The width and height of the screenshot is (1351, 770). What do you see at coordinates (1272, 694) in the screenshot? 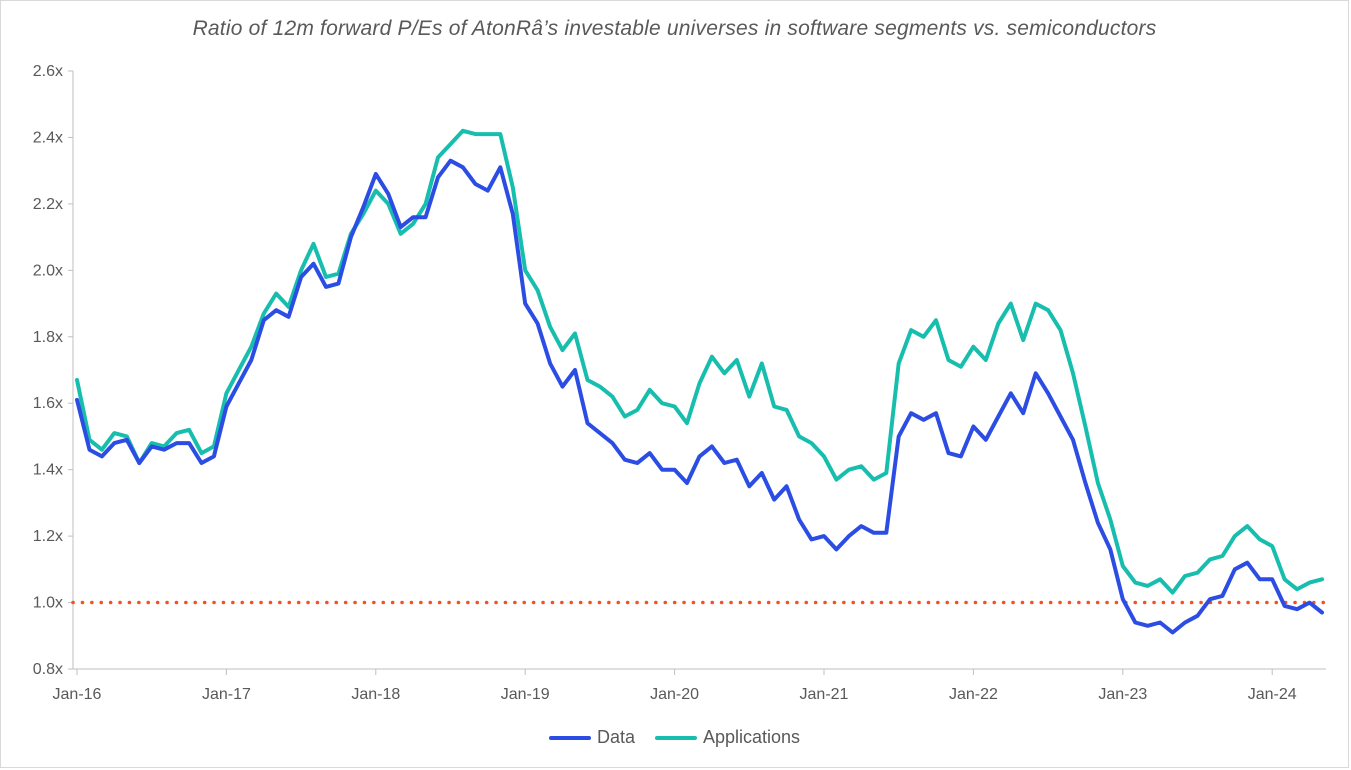
I see `x-tick-label: Jan-24` at bounding box center [1272, 694].